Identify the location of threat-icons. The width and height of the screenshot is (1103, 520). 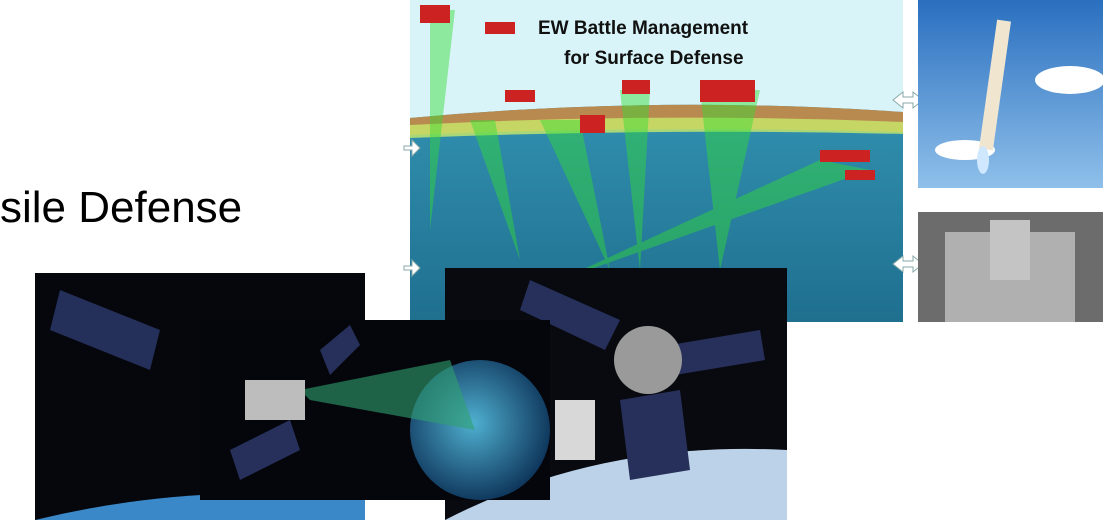
(647, 92).